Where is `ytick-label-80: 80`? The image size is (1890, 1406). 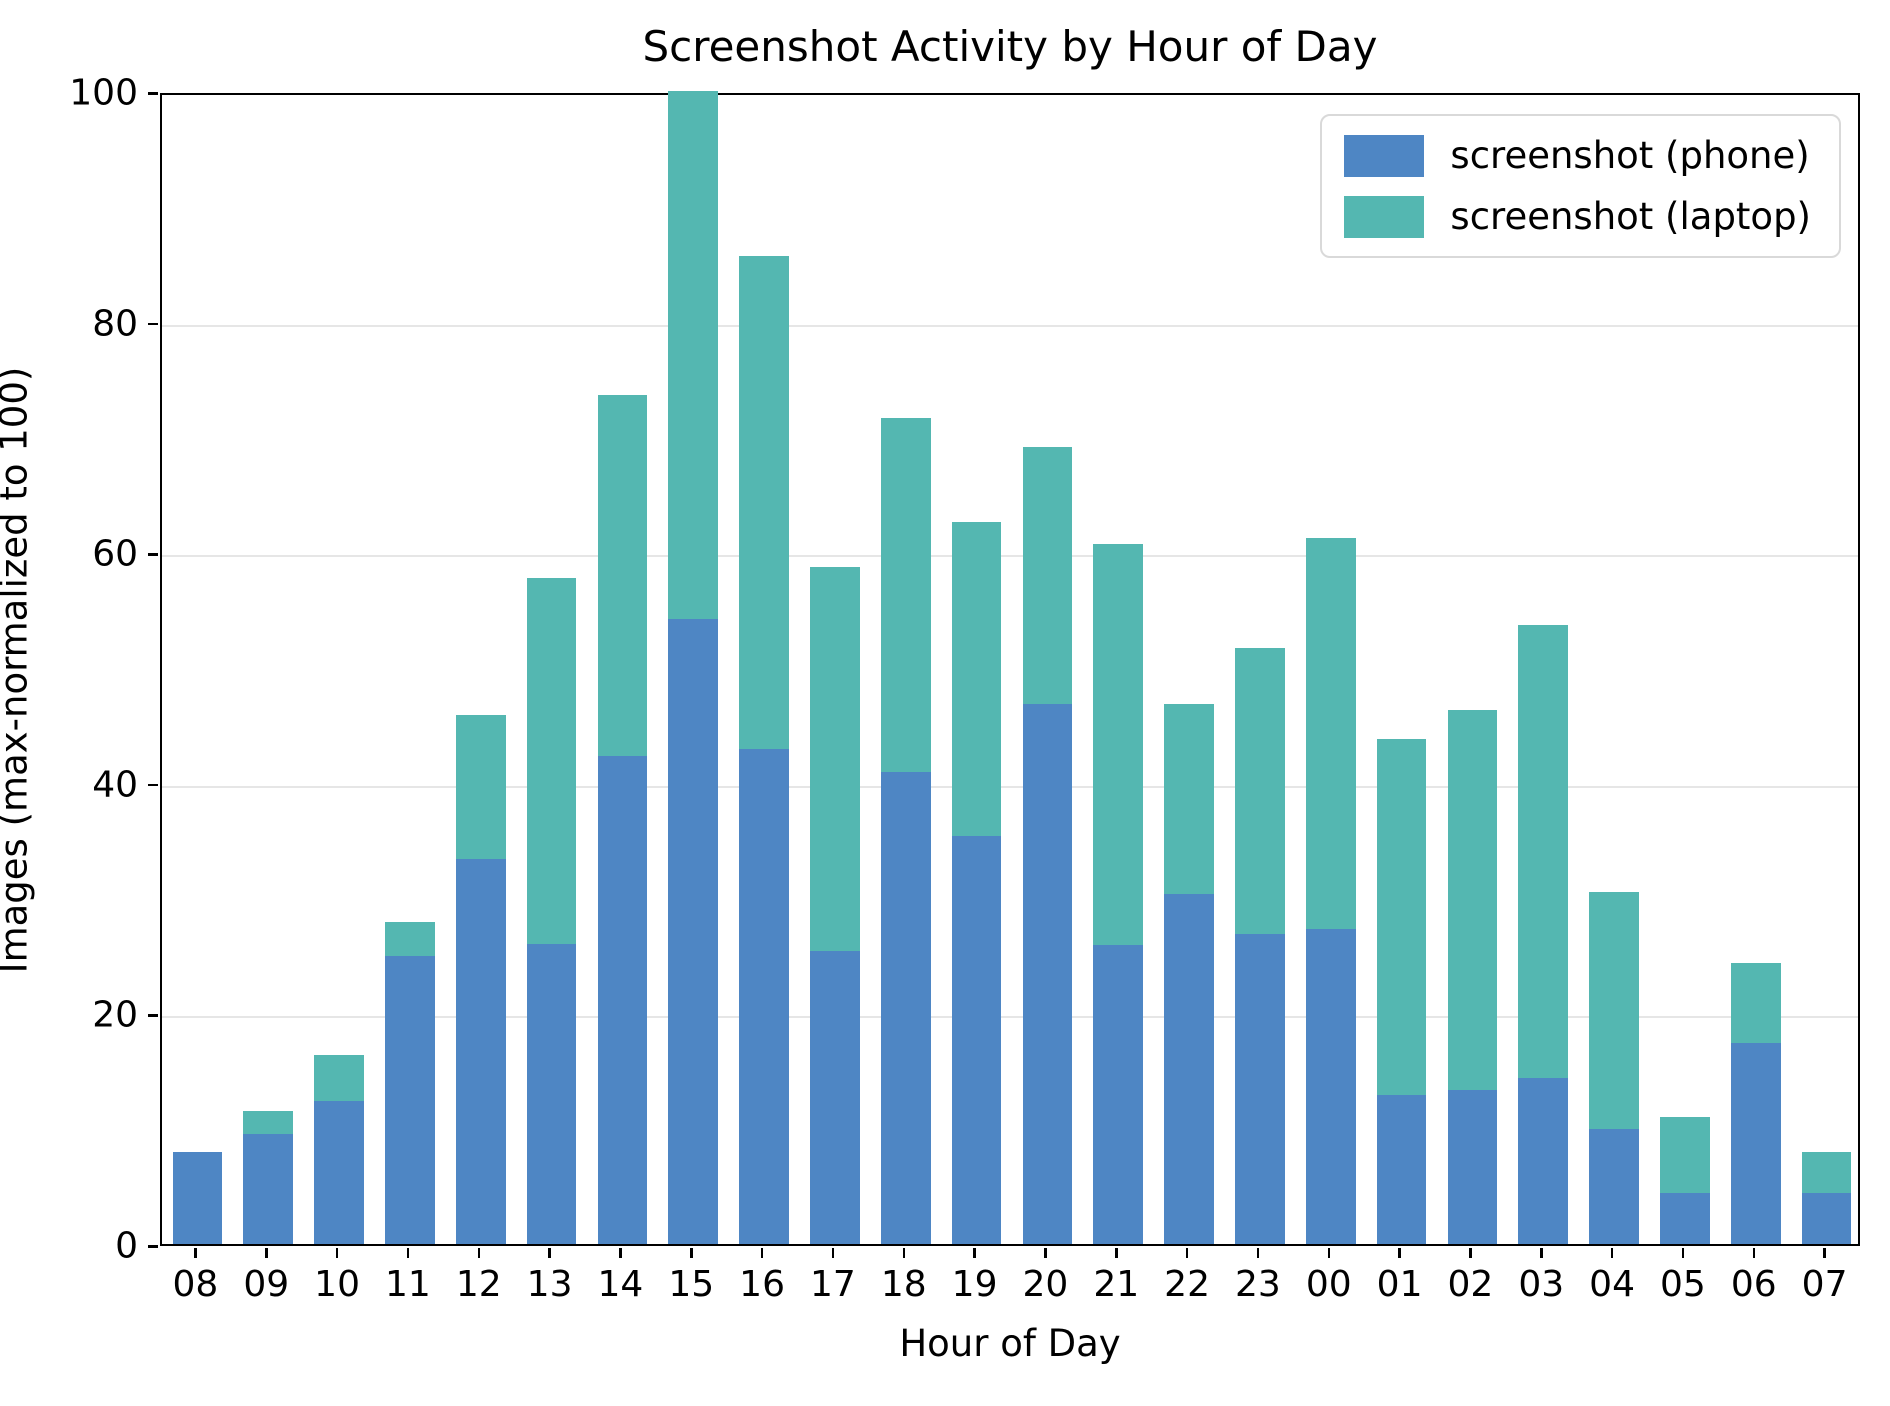
ytick-label-80: 80 is located at coordinates (115, 324).